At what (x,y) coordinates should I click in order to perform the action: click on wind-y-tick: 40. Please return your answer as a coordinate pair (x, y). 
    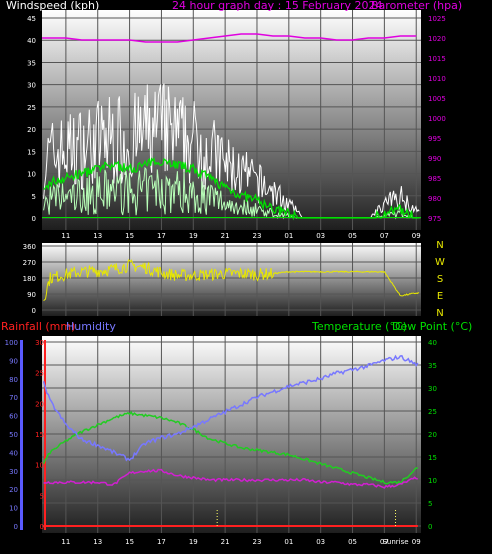
    Looking at the image, I should click on (31, 41).